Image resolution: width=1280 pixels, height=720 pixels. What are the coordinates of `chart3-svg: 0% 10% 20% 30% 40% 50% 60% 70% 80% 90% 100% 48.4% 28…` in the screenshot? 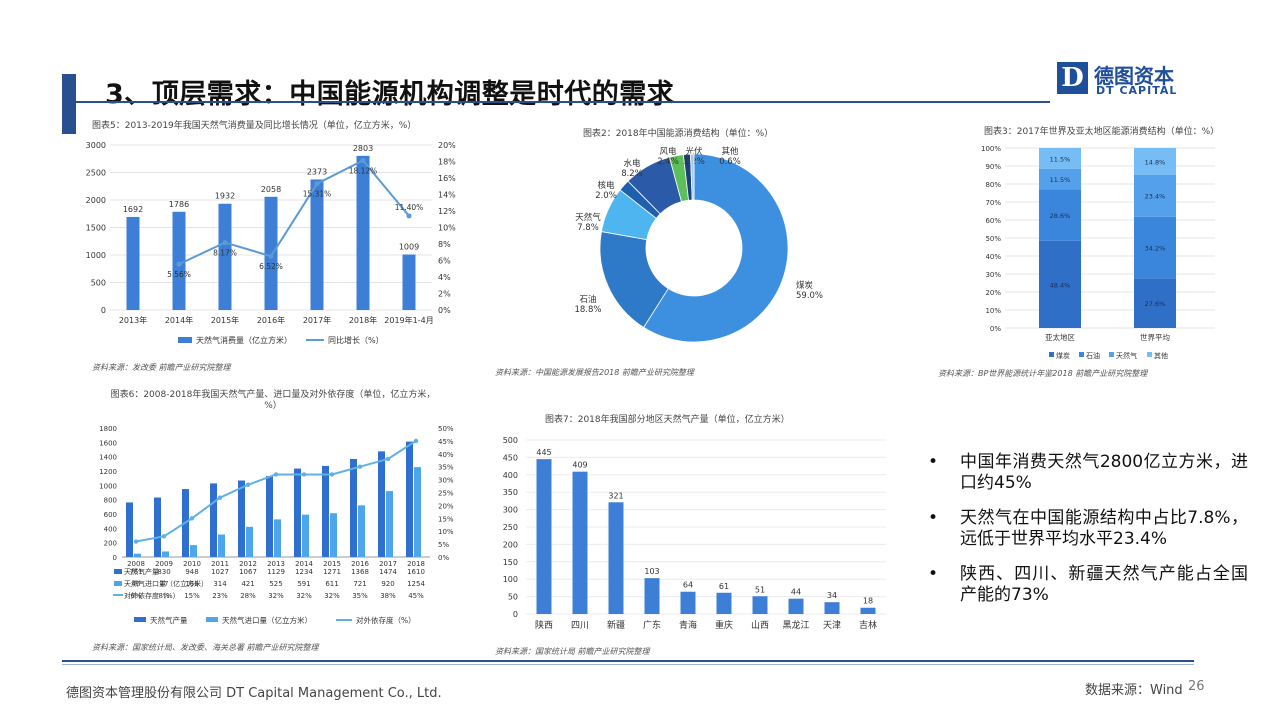 It's located at (1098, 252).